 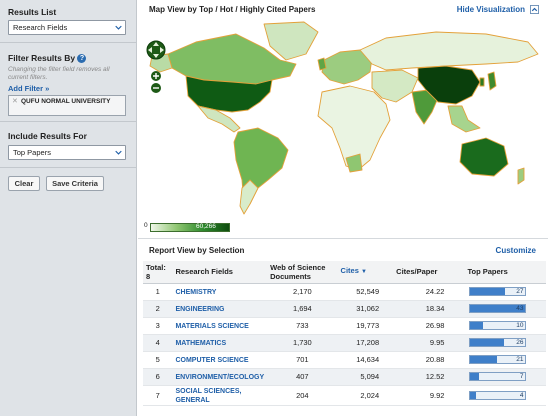 I want to click on map-region-japan, so click(x=492, y=81).